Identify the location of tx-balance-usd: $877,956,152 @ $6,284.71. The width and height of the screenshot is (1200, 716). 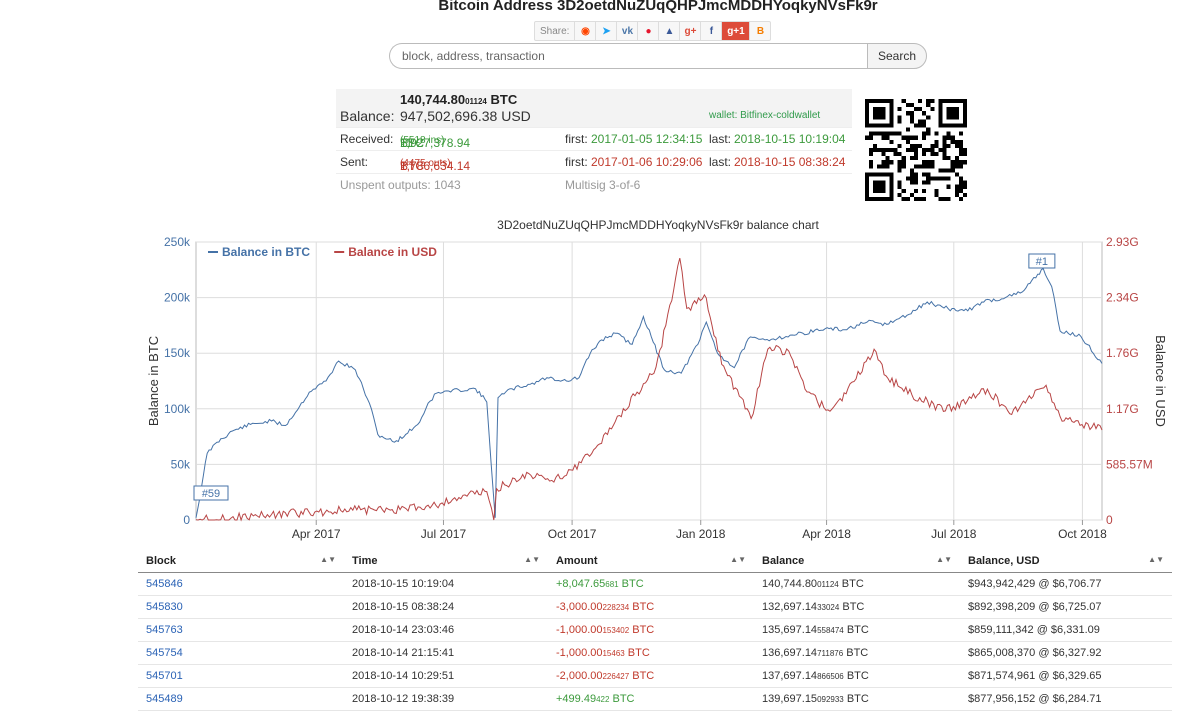
(1066, 699).